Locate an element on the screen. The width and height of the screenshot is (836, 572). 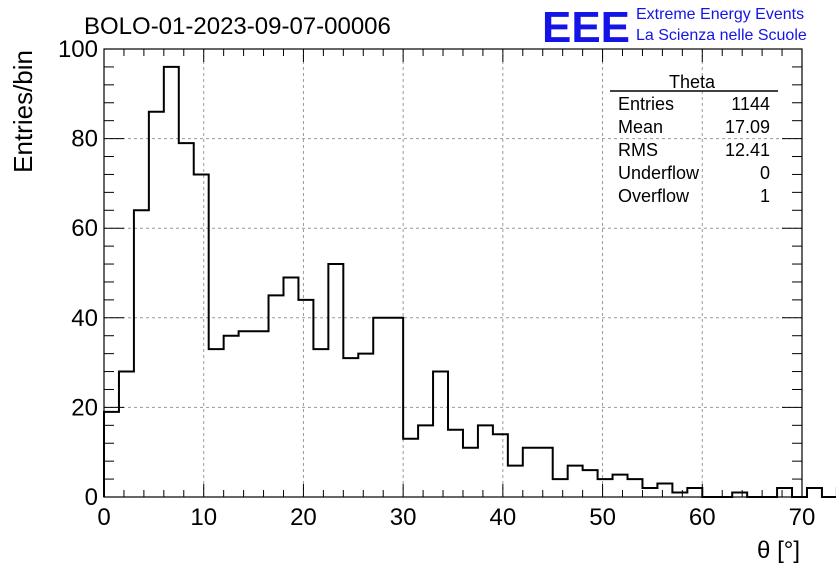
eee-logo-line2: La Scienza nelle Scuole is located at coordinates (721, 35).